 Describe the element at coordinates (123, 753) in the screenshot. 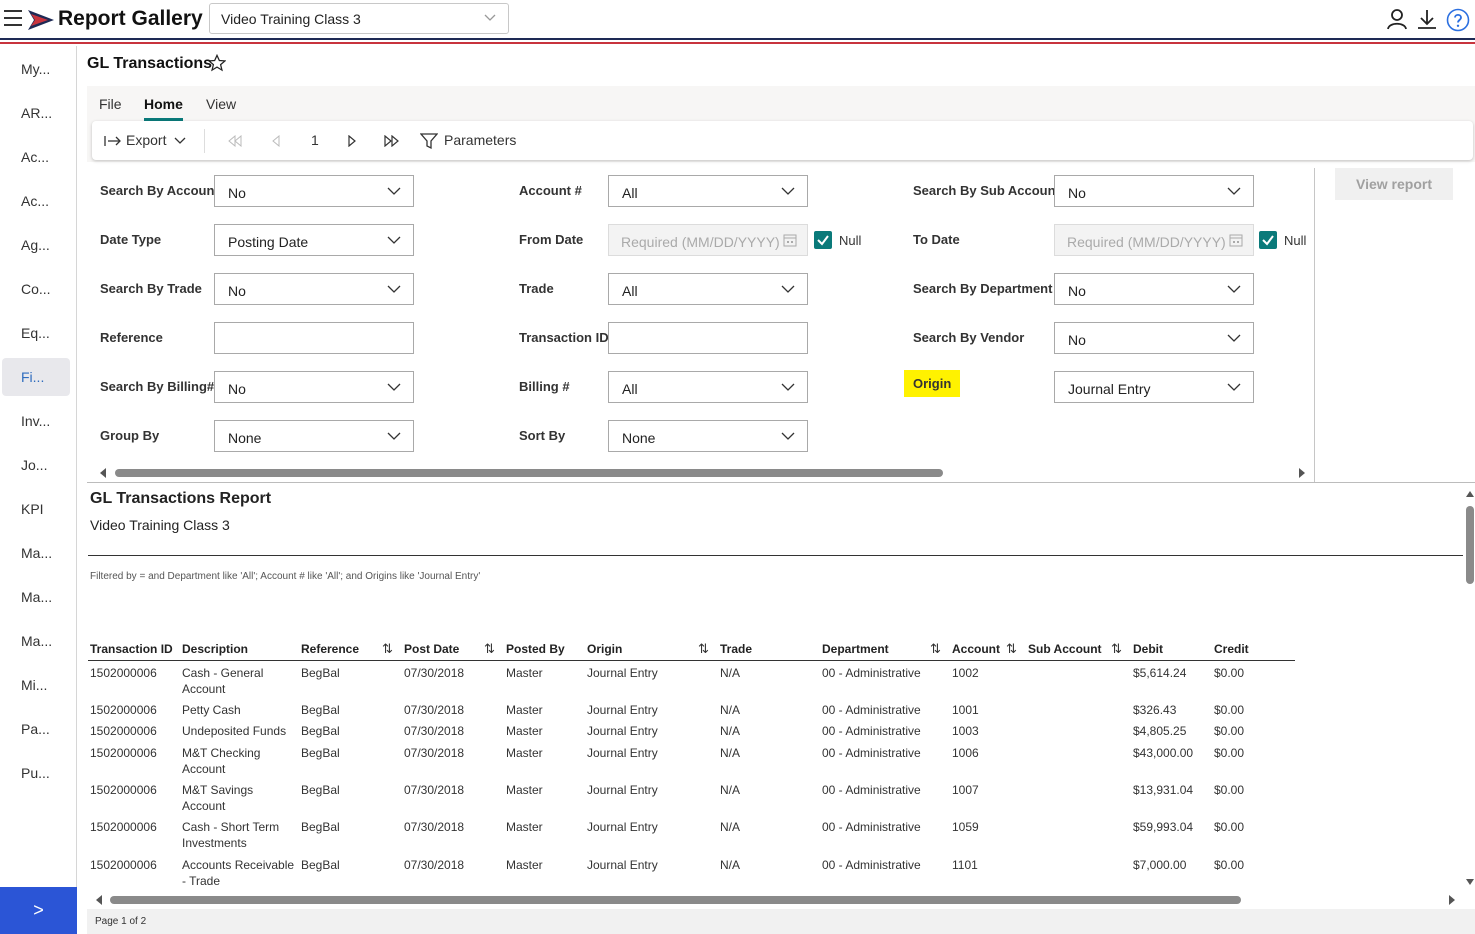

I see `cell-transaction-id: 1502000006` at that location.